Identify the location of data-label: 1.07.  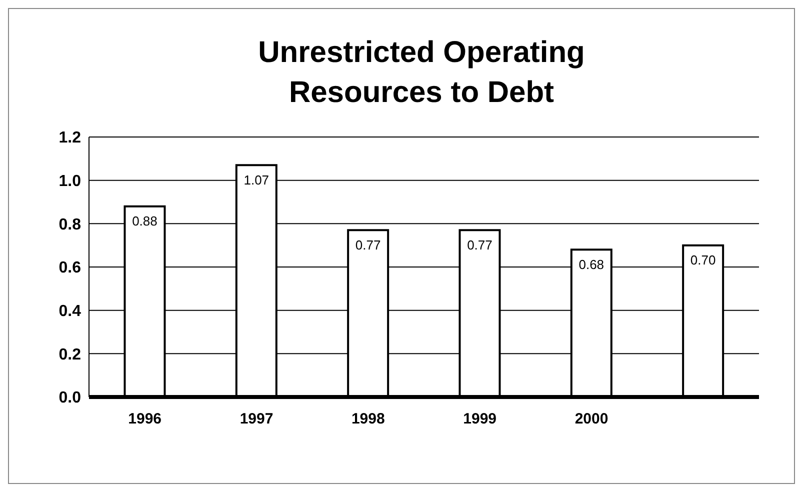
(257, 180).